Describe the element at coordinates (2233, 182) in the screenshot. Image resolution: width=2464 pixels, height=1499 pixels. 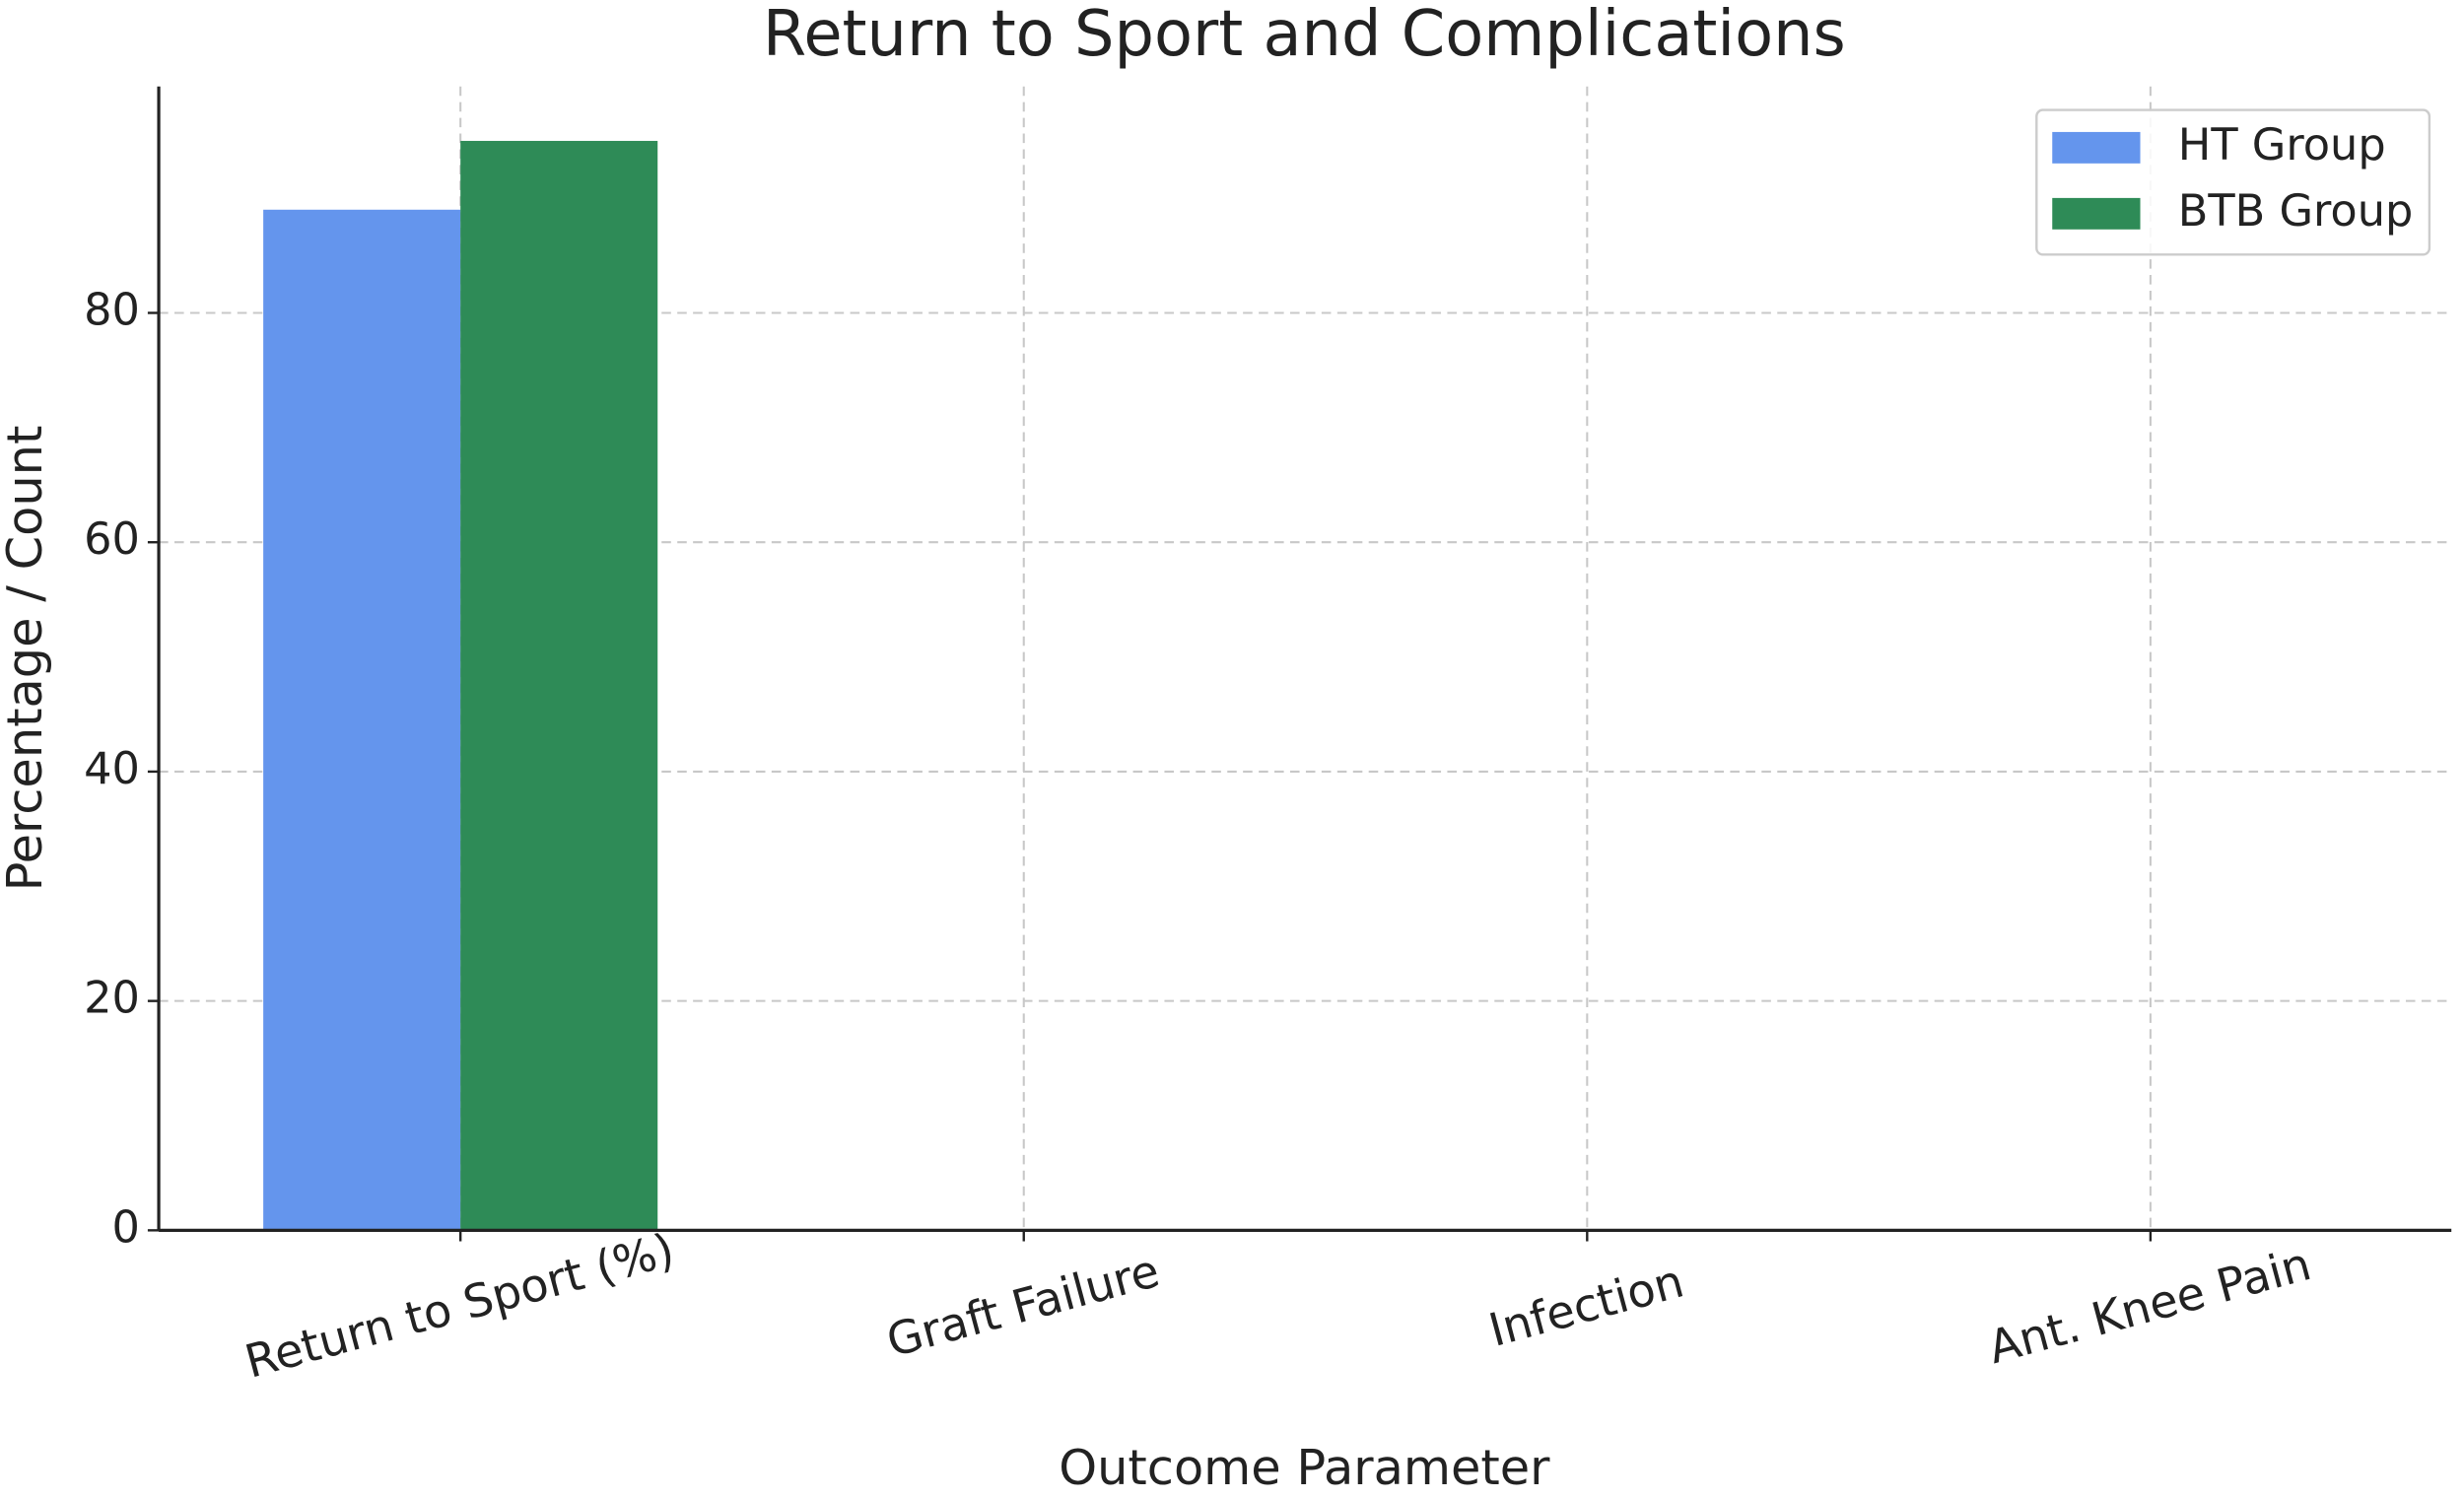
I see `legend: HT Group BTB Group` at that location.